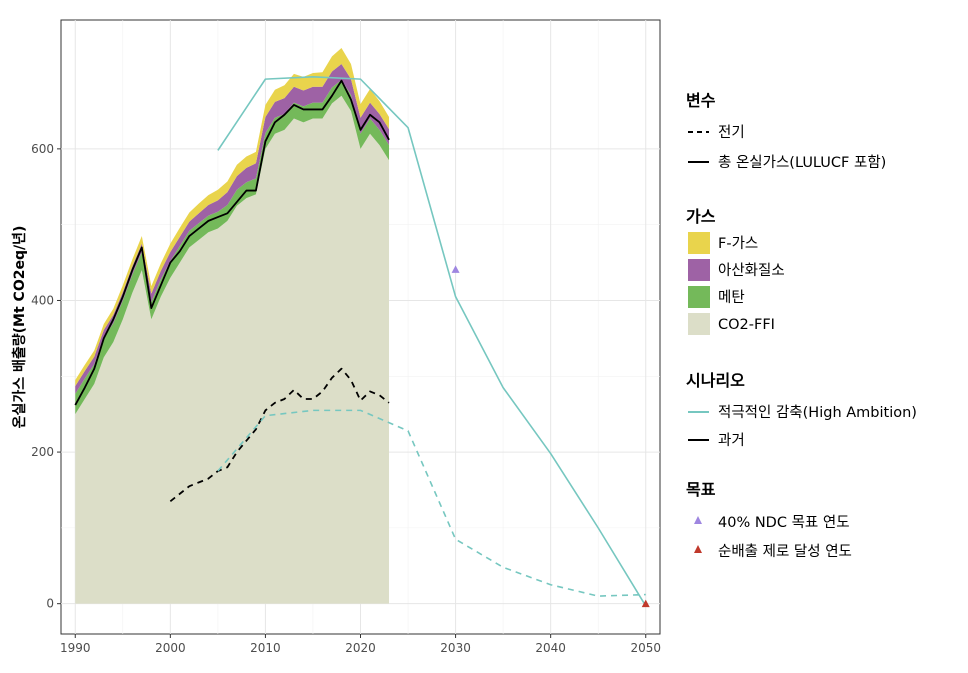 Image resolution: width=968 pixels, height=673 pixels. I want to click on legend-label-ndc: 40% NDC 목표 연도, so click(784, 522).